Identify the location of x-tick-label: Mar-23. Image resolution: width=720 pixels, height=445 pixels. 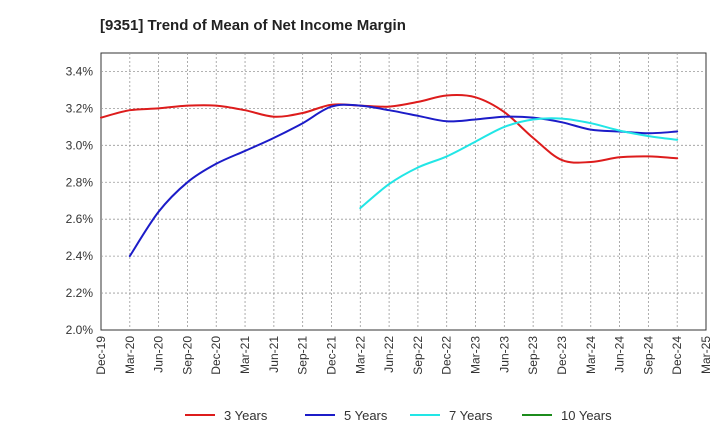
(476, 355).